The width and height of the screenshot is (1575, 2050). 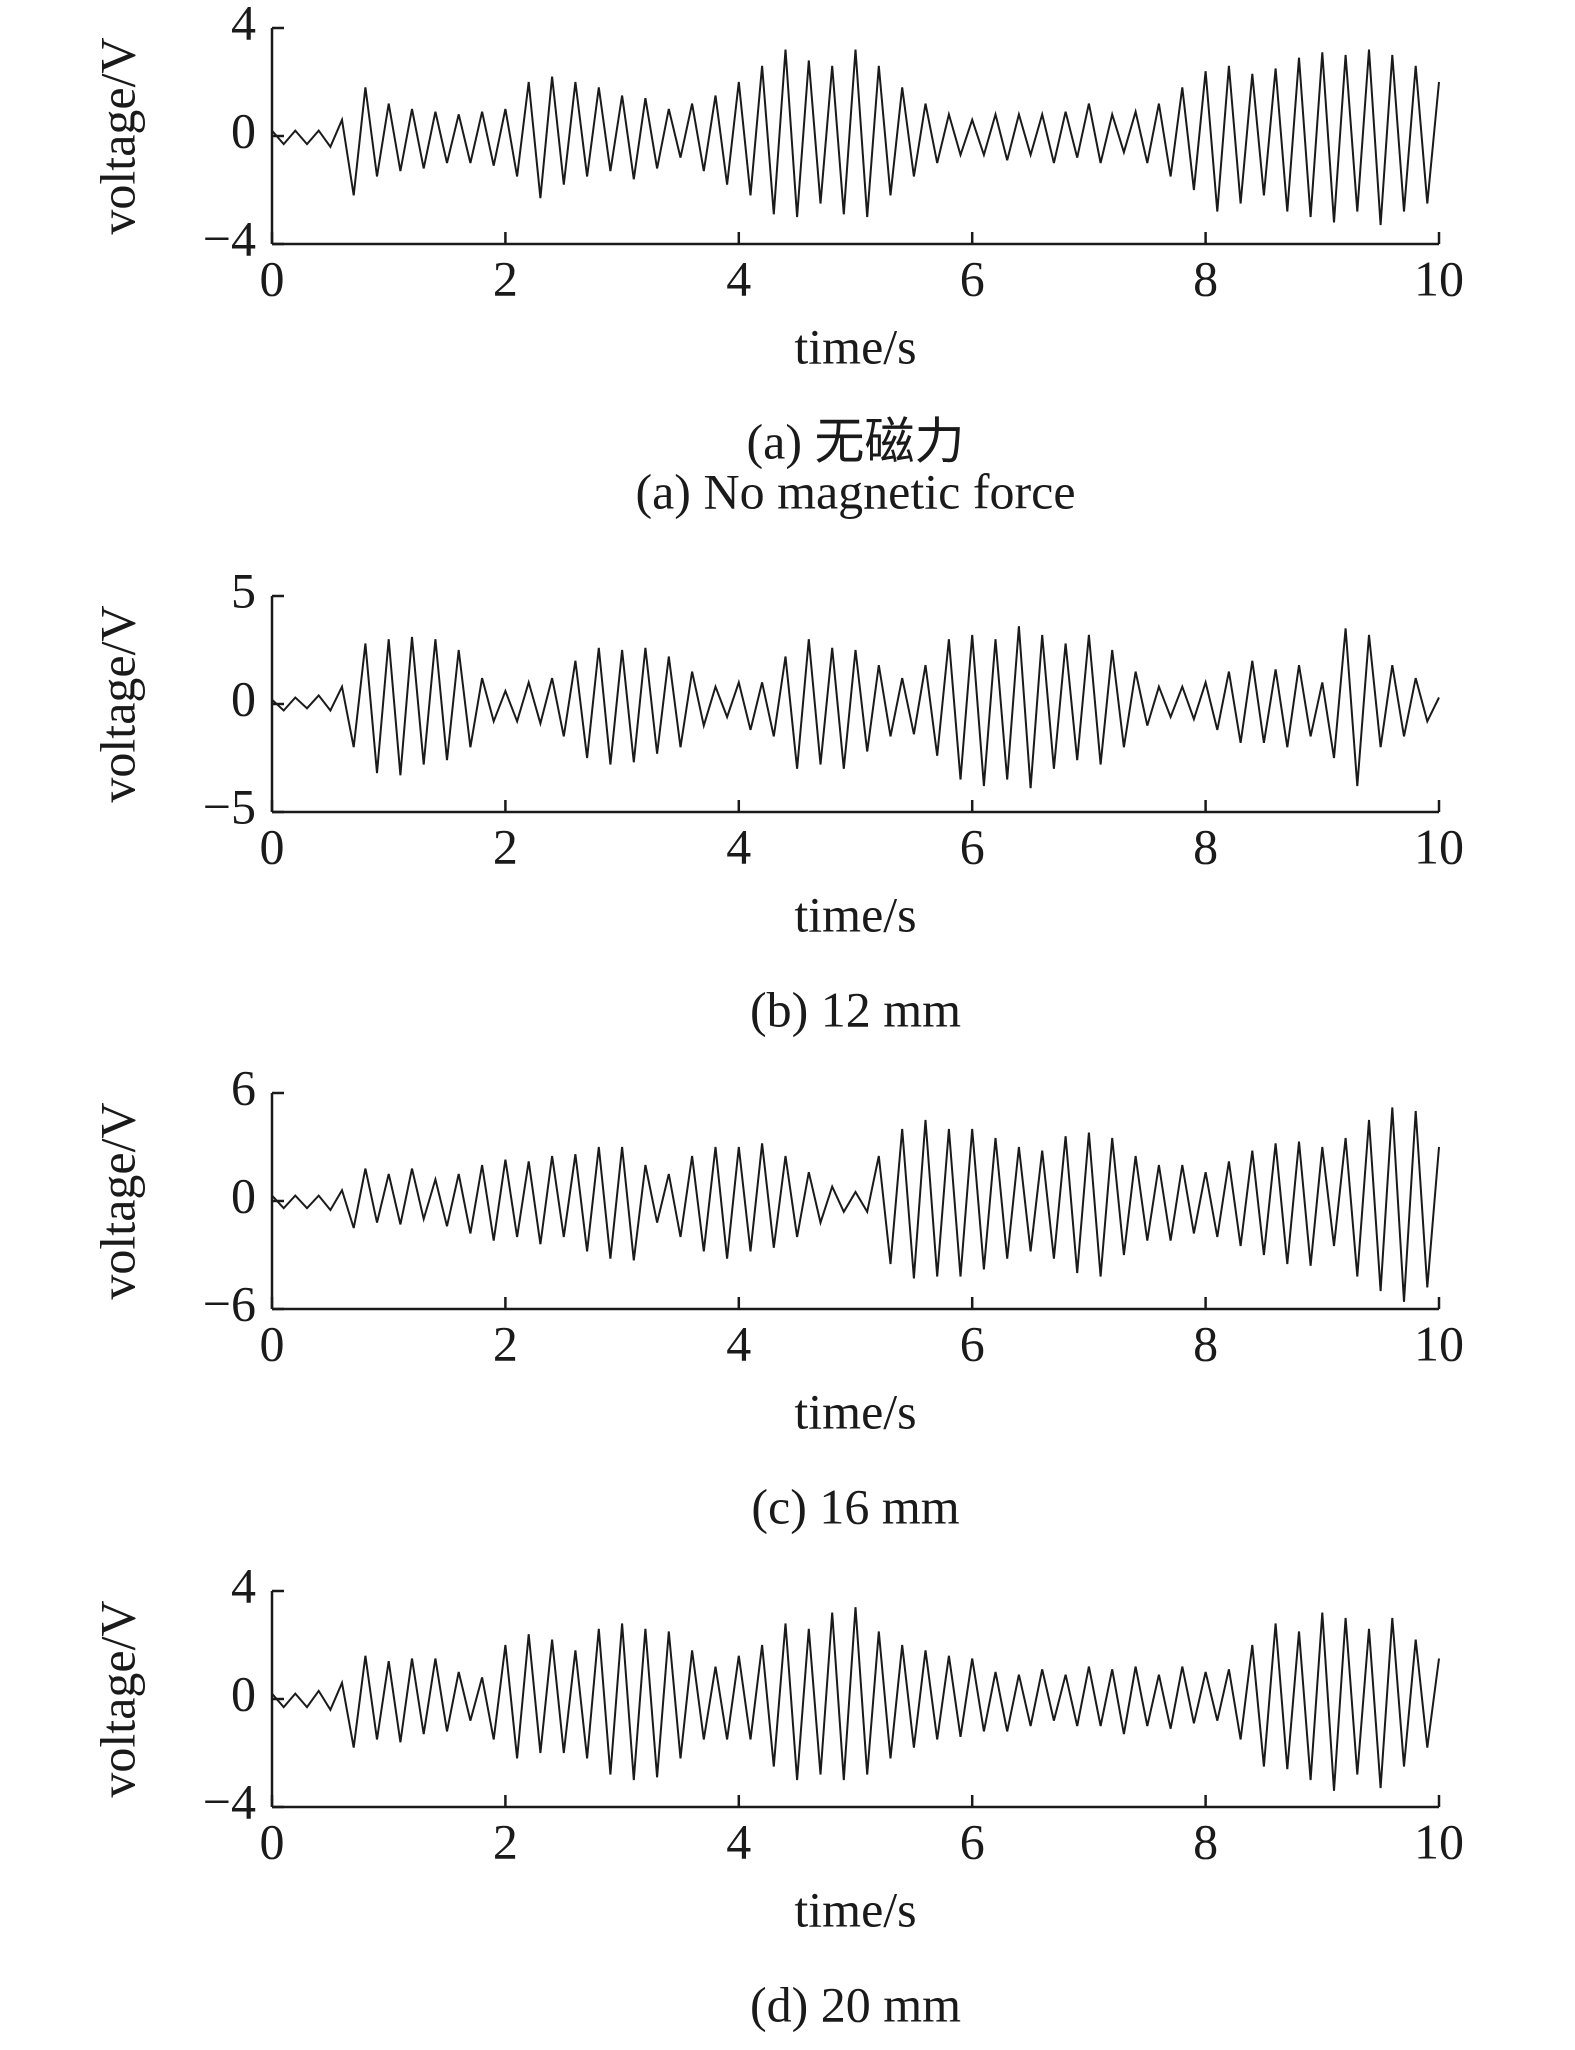 I want to click on y-tick-label: 6, so click(x=243, y=1087).